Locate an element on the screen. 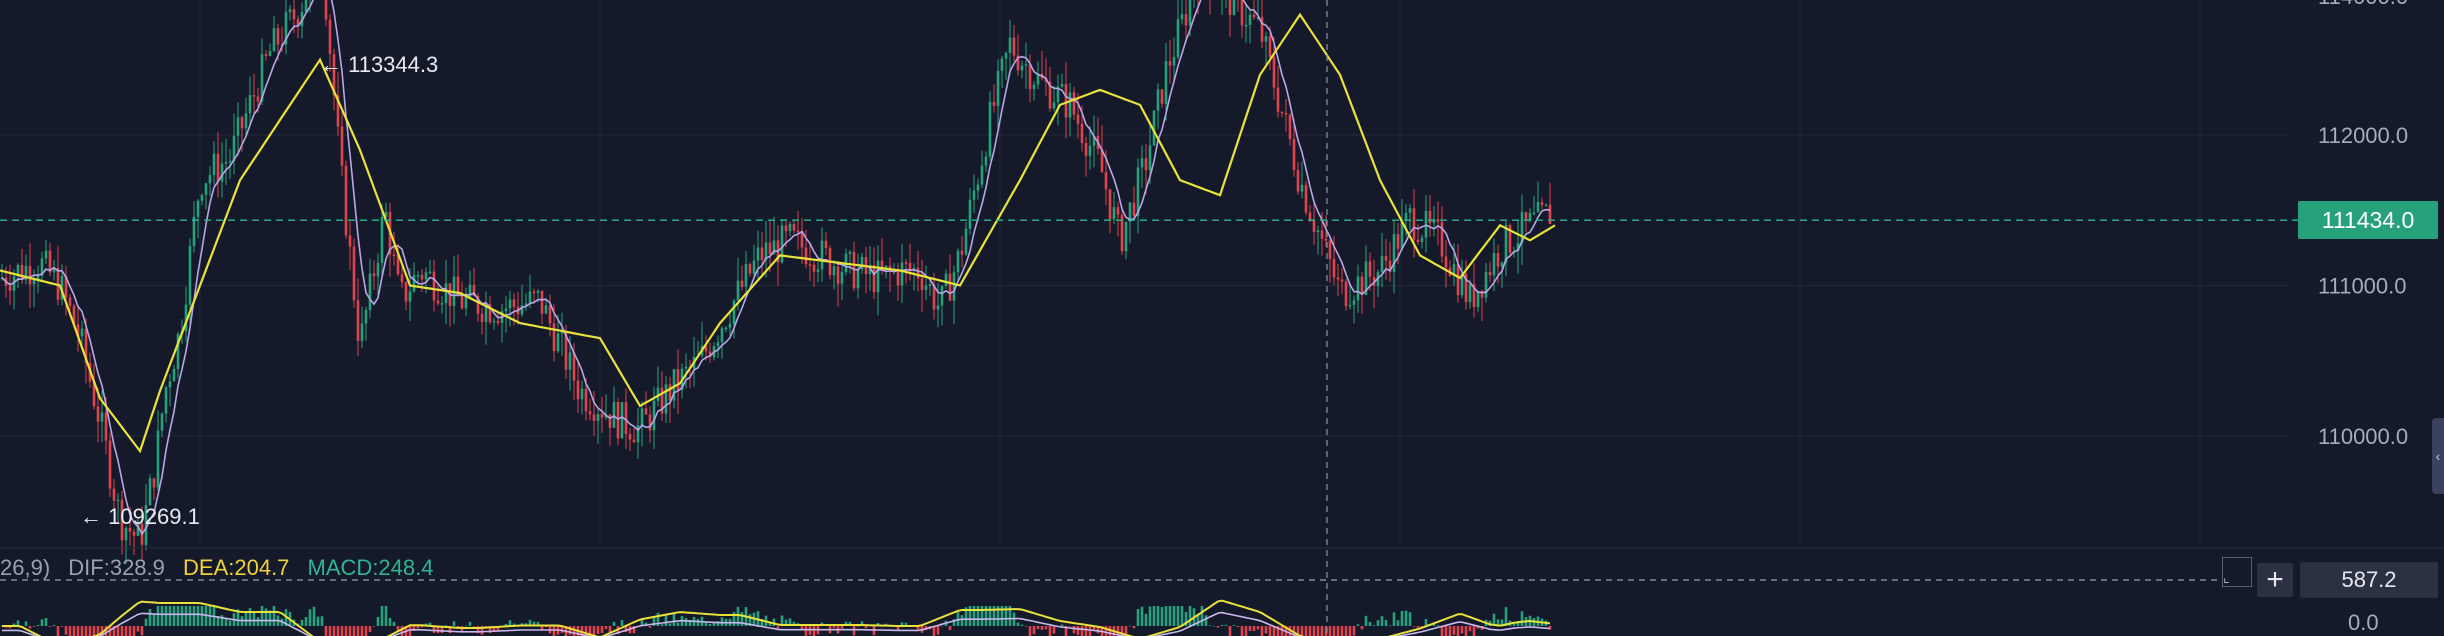 Image resolution: width=2444 pixels, height=636 pixels. side-panel-handle: ‹ is located at coordinates (2438, 456).